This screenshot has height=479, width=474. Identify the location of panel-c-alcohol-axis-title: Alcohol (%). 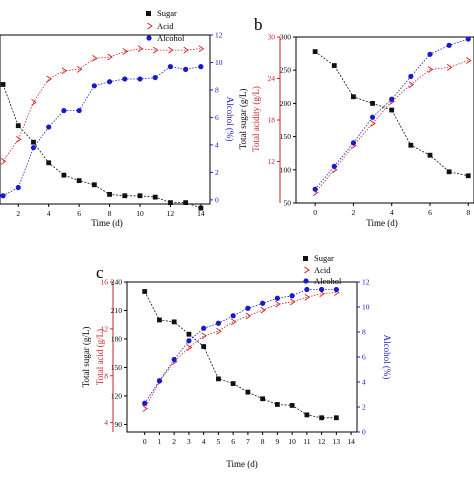
(387, 357).